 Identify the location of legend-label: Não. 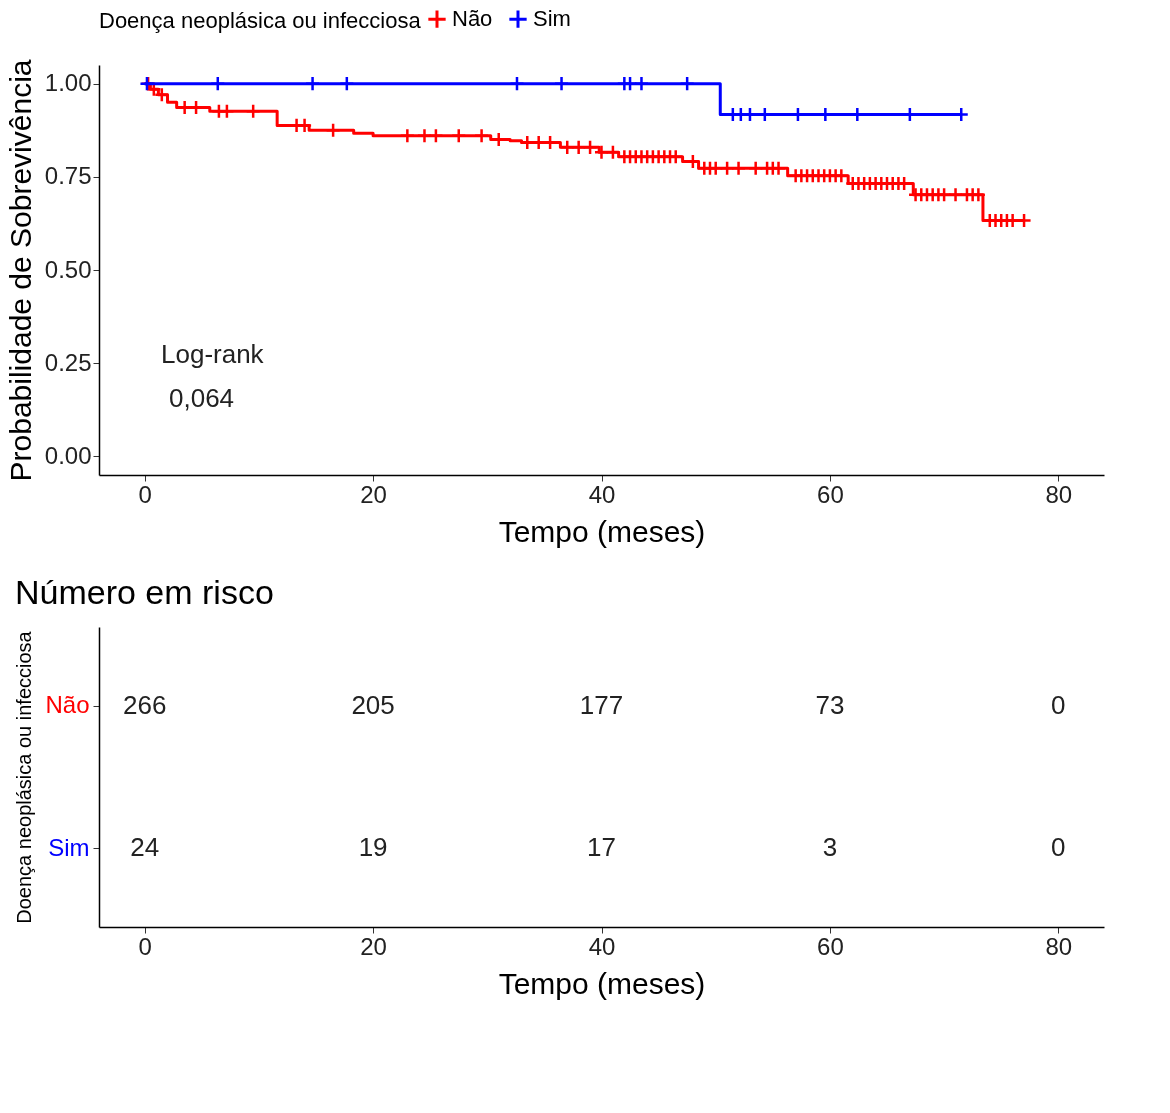
(472, 19).